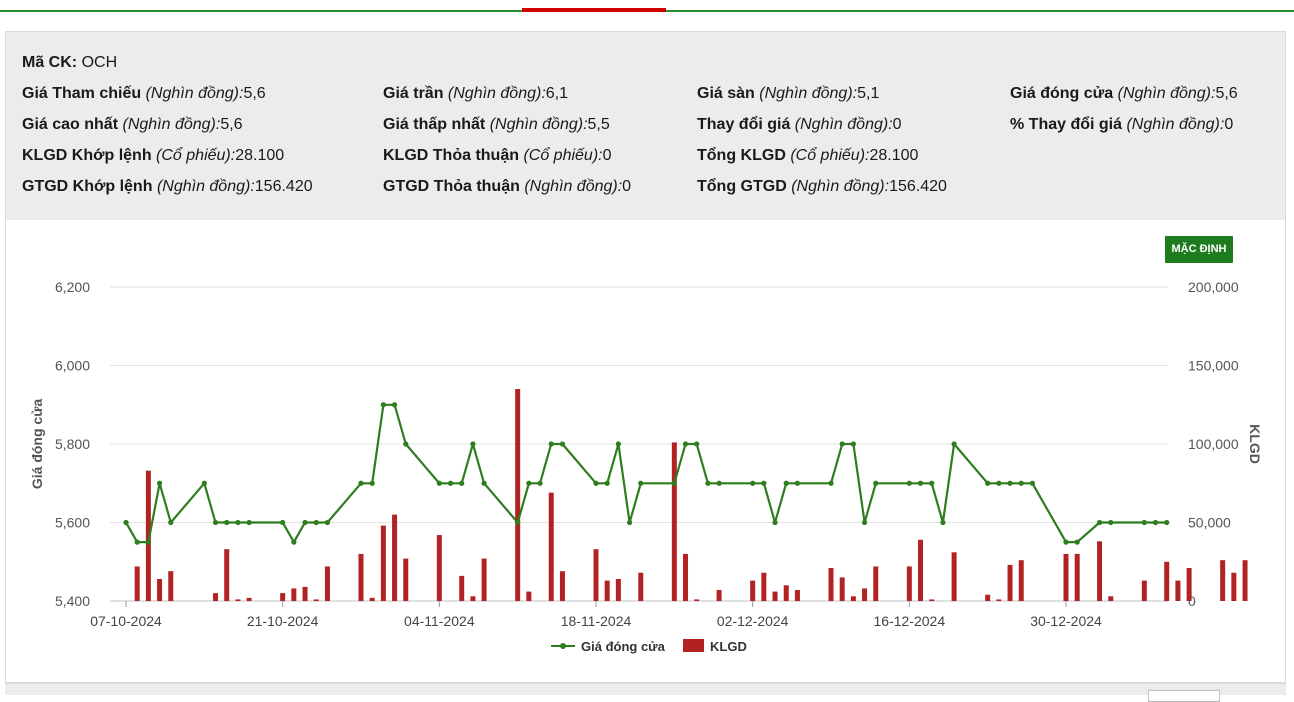  Describe the element at coordinates (1199, 249) in the screenshot. I see `default-zoom-button: MẶC ĐỊNH` at that location.